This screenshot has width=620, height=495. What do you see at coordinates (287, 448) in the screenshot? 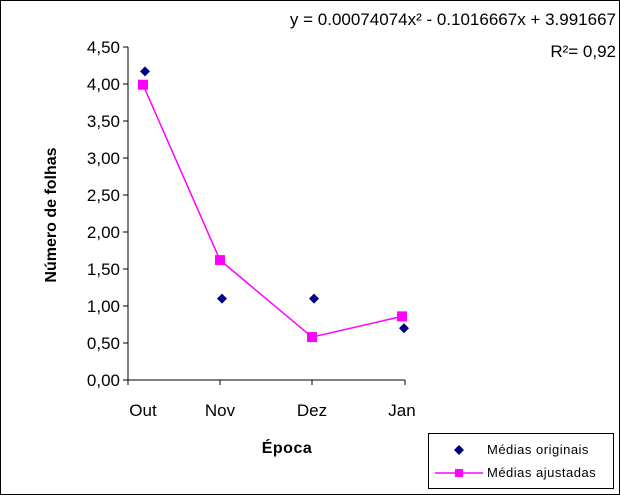
I see `x-axis-title: Época` at bounding box center [287, 448].